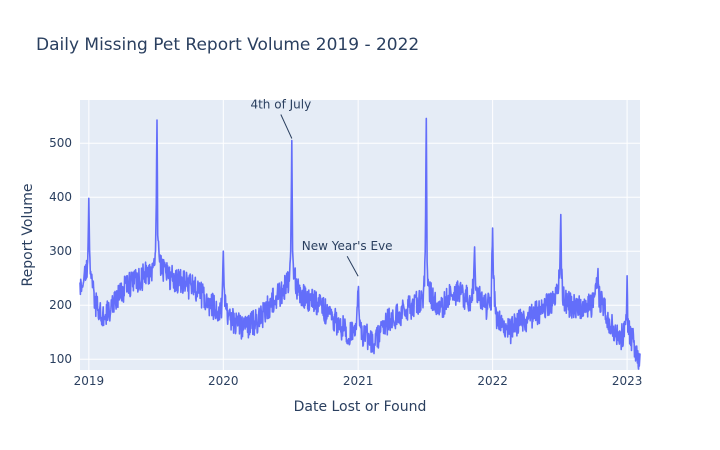  What do you see at coordinates (60, 143) in the screenshot?
I see `y-tick-label: 500` at bounding box center [60, 143].